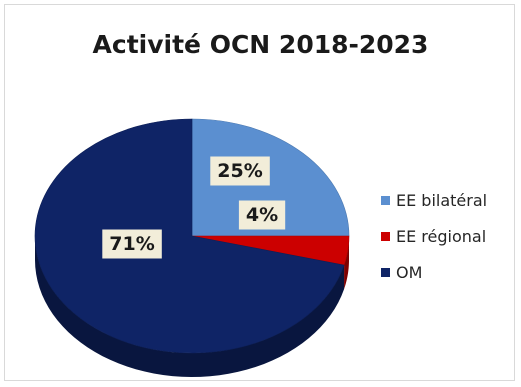  I want to click on data-label-om: 71%, so click(132, 244).